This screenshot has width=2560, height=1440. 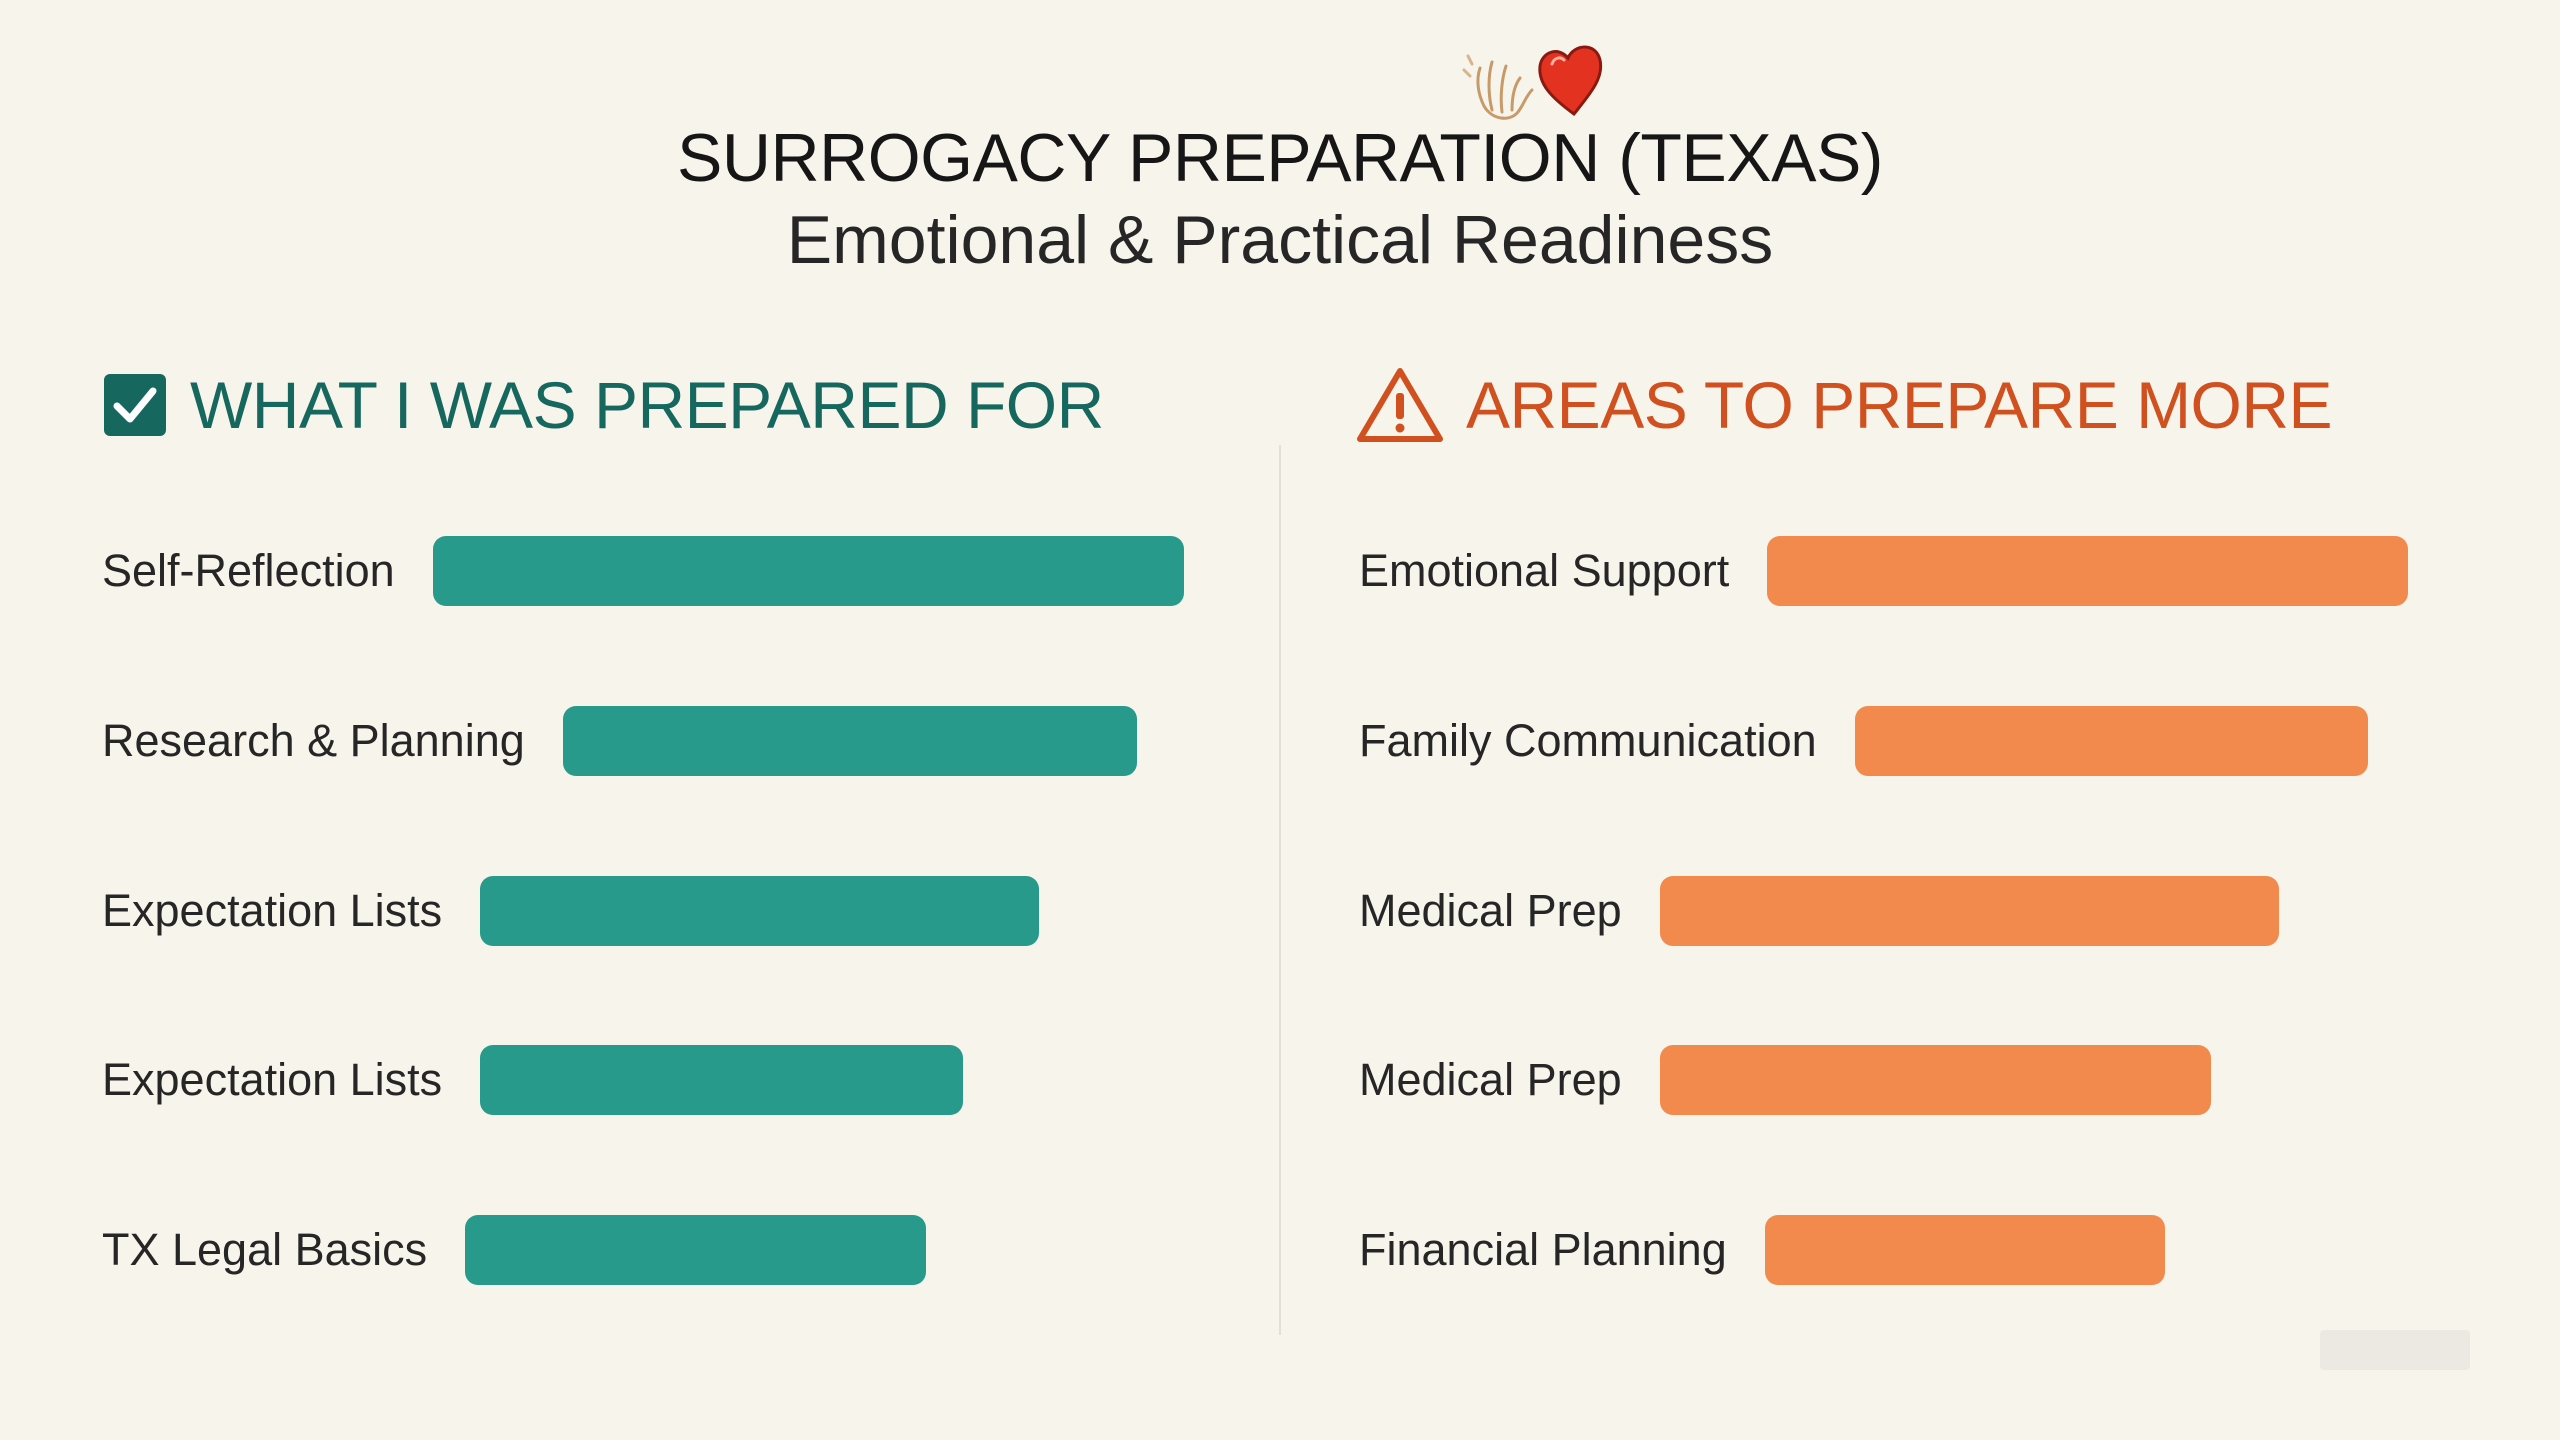 I want to click on improve-section-heading: AREAS TO PREPARE MORE, so click(x=1844, y=405).